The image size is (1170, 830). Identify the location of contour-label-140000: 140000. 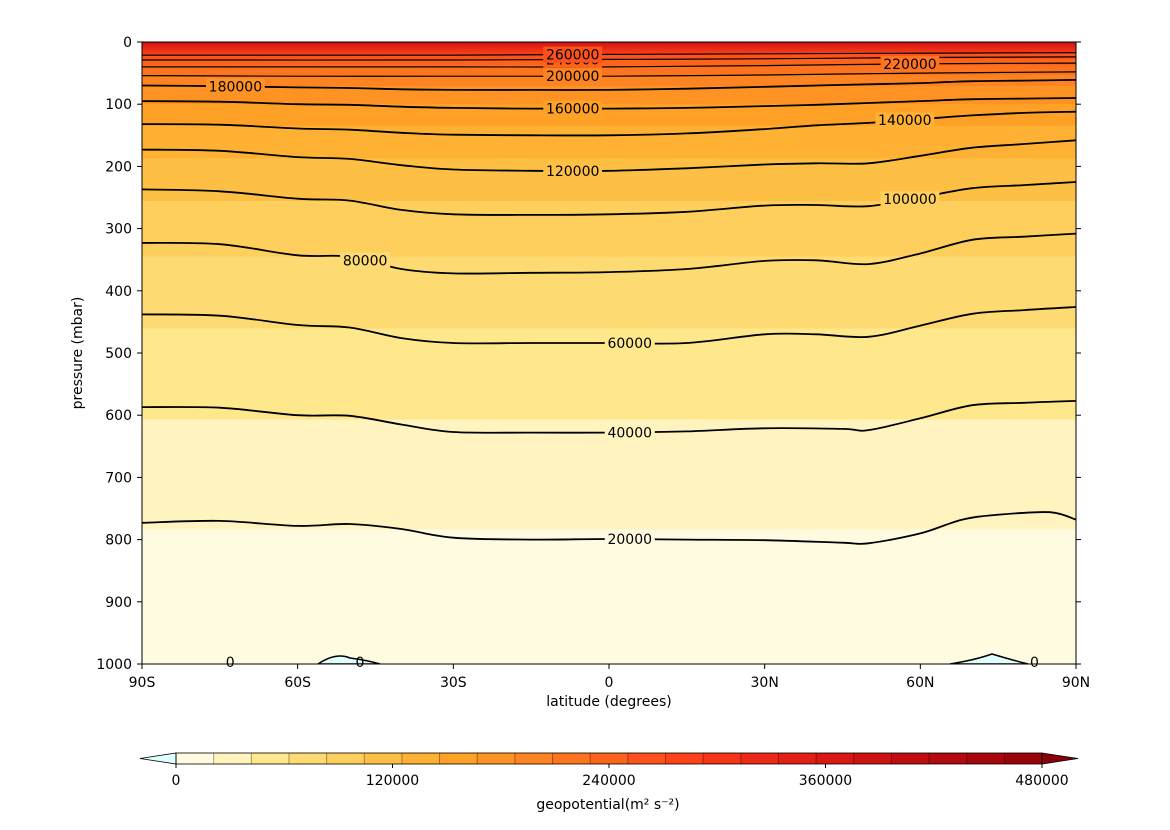
(904, 121).